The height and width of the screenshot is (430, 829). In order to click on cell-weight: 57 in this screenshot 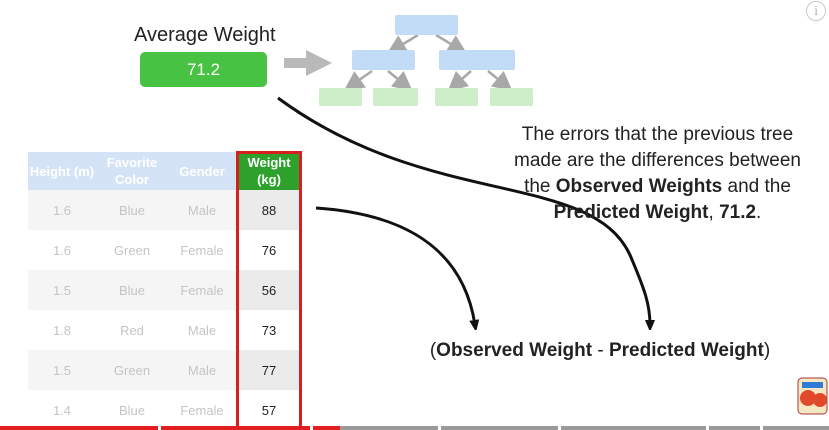, I will do `click(269, 410)`.